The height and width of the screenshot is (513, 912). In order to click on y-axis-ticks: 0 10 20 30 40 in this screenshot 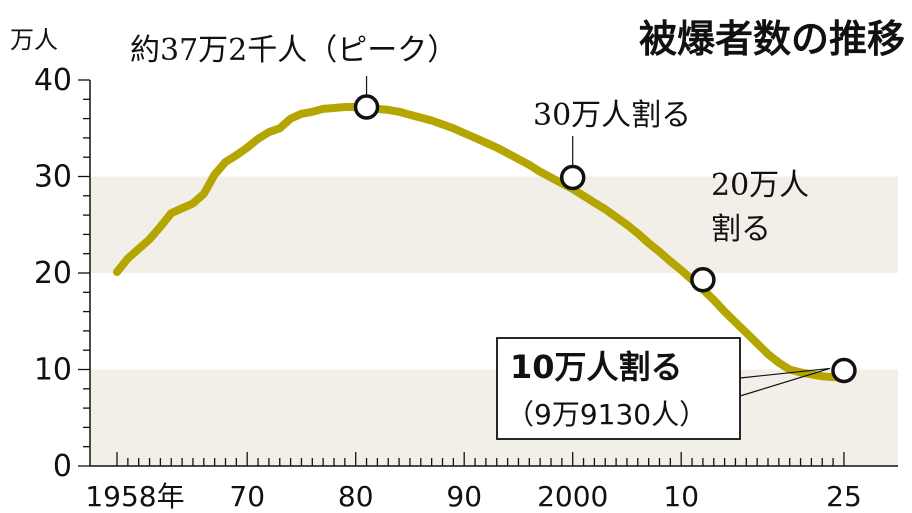, I will do `click(62, 273)`.